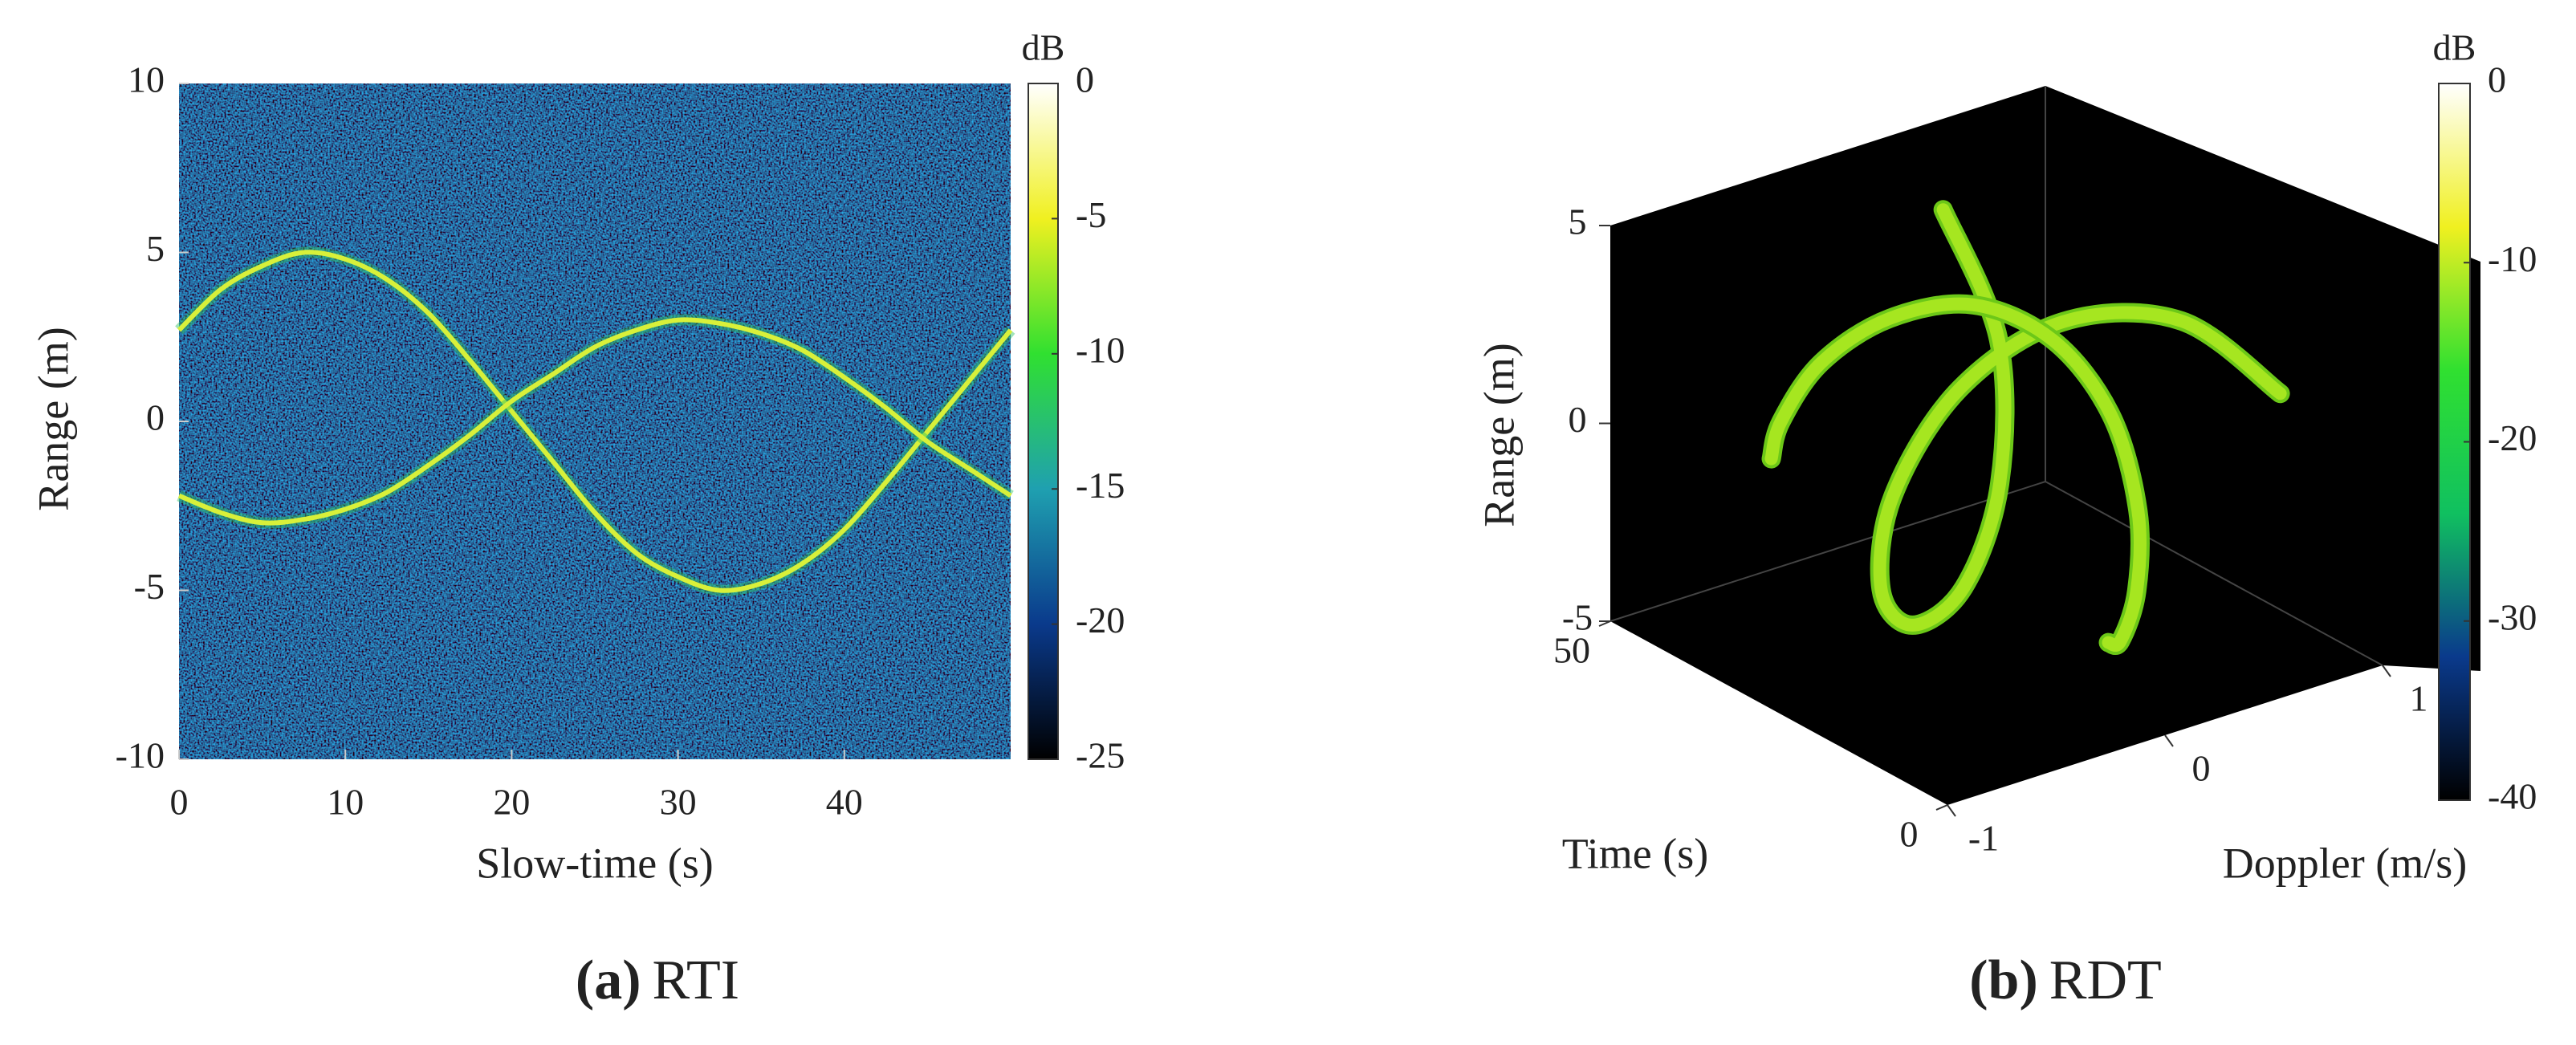 The width and height of the screenshot is (2576, 1045). I want to click on x-tick-label: 30, so click(678, 802).